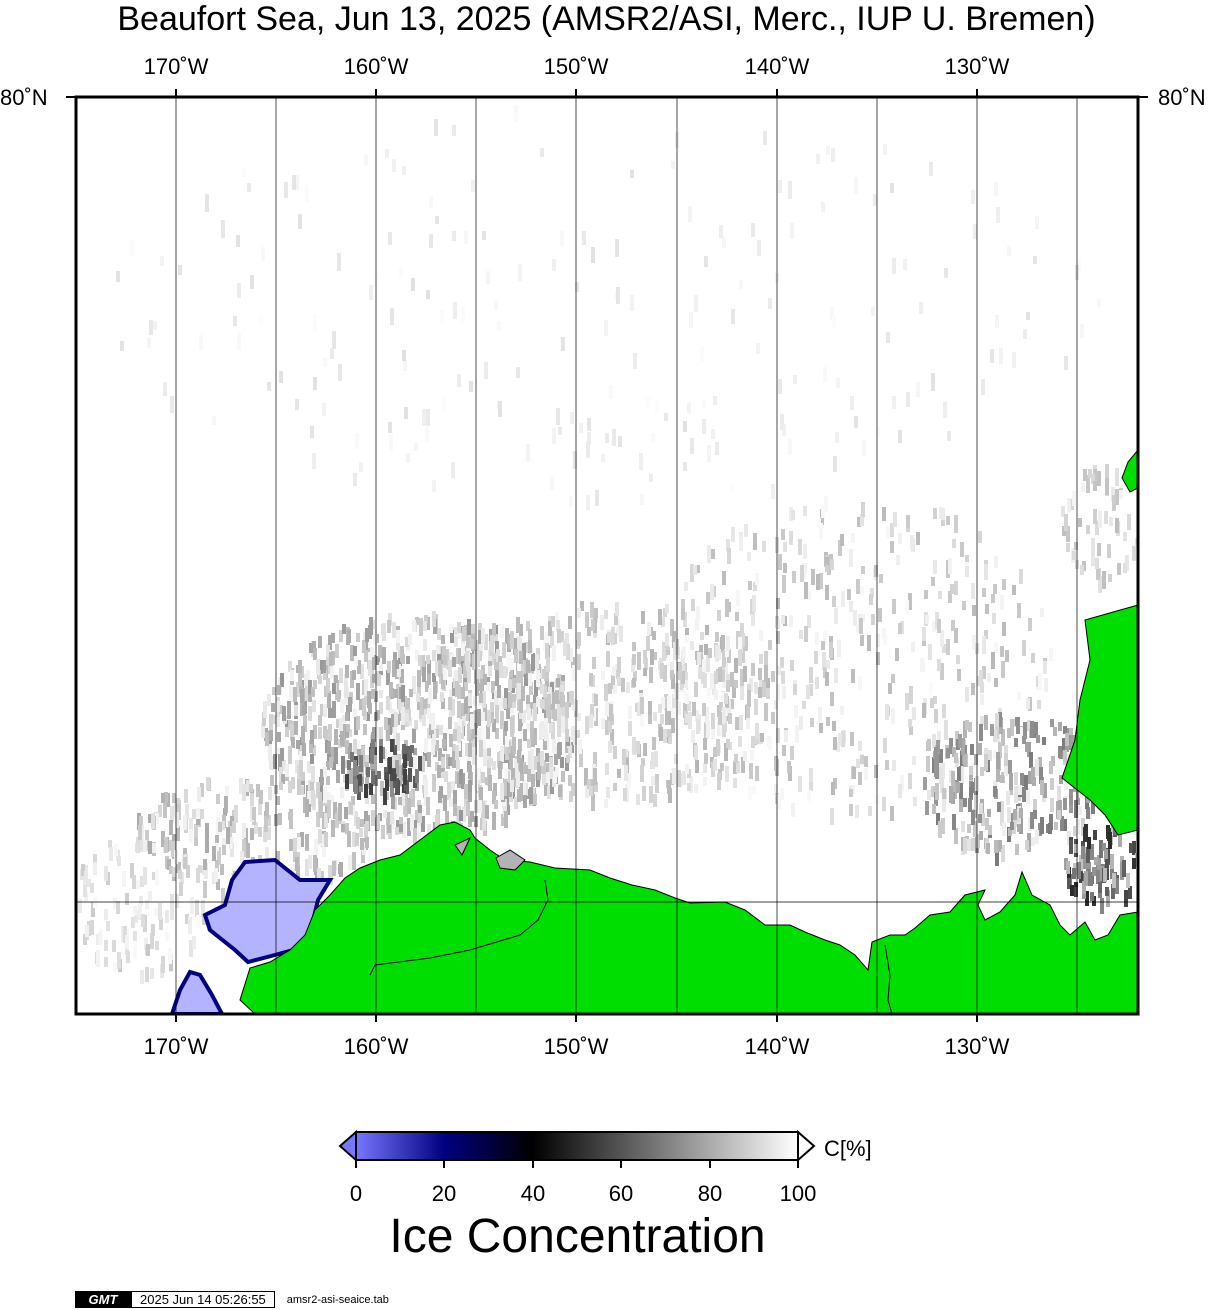 The image size is (1213, 1310). Describe the element at coordinates (806, 1146) in the screenshot. I see `colorbar-high-arrow` at that location.